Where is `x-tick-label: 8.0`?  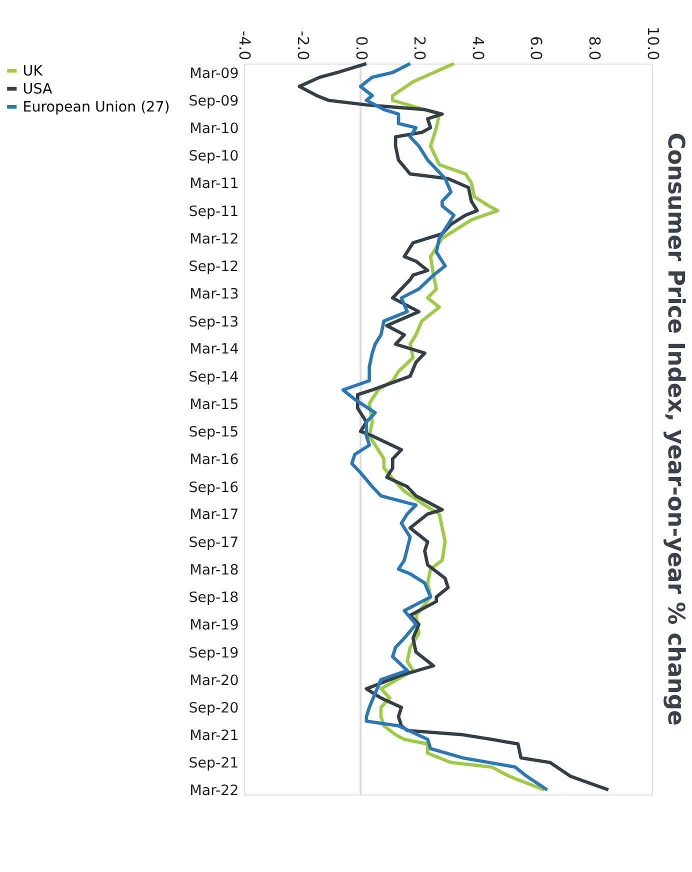 x-tick-label: 8.0 is located at coordinates (595, 48).